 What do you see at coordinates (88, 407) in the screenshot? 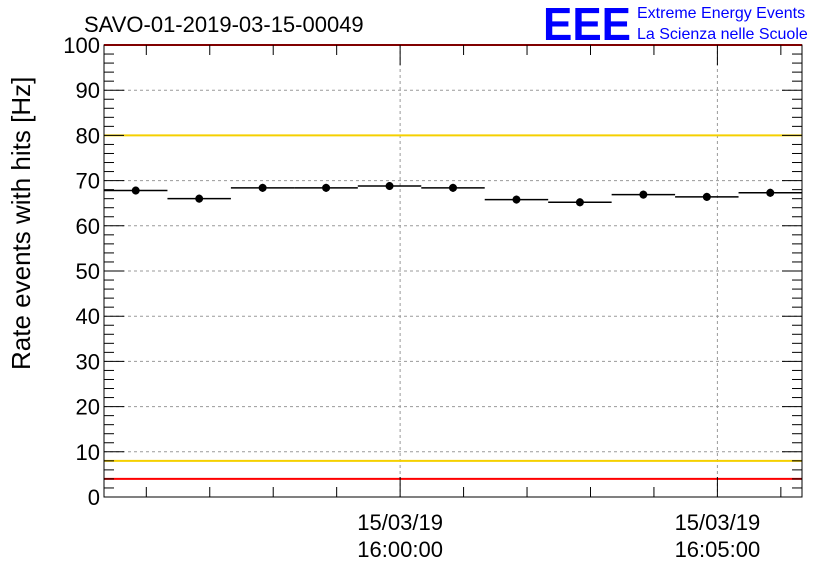
I see `y-tick-label: 20` at bounding box center [88, 407].